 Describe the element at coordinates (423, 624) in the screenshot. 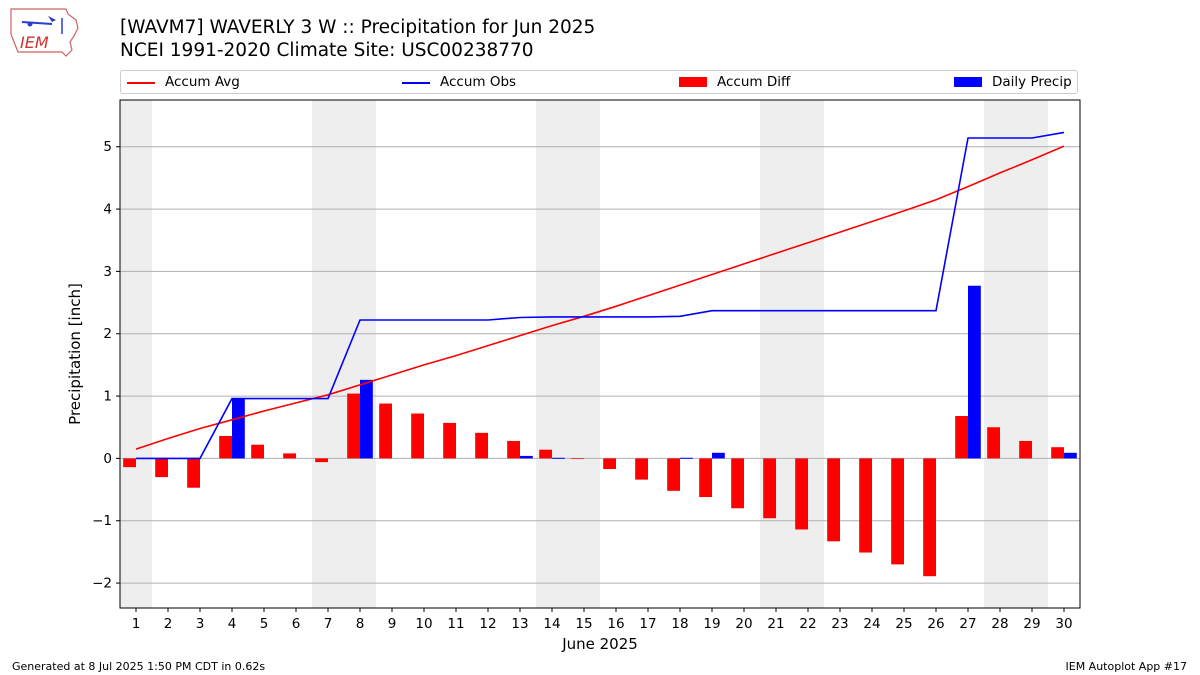

I see `x-tick-label-10: 10` at that location.